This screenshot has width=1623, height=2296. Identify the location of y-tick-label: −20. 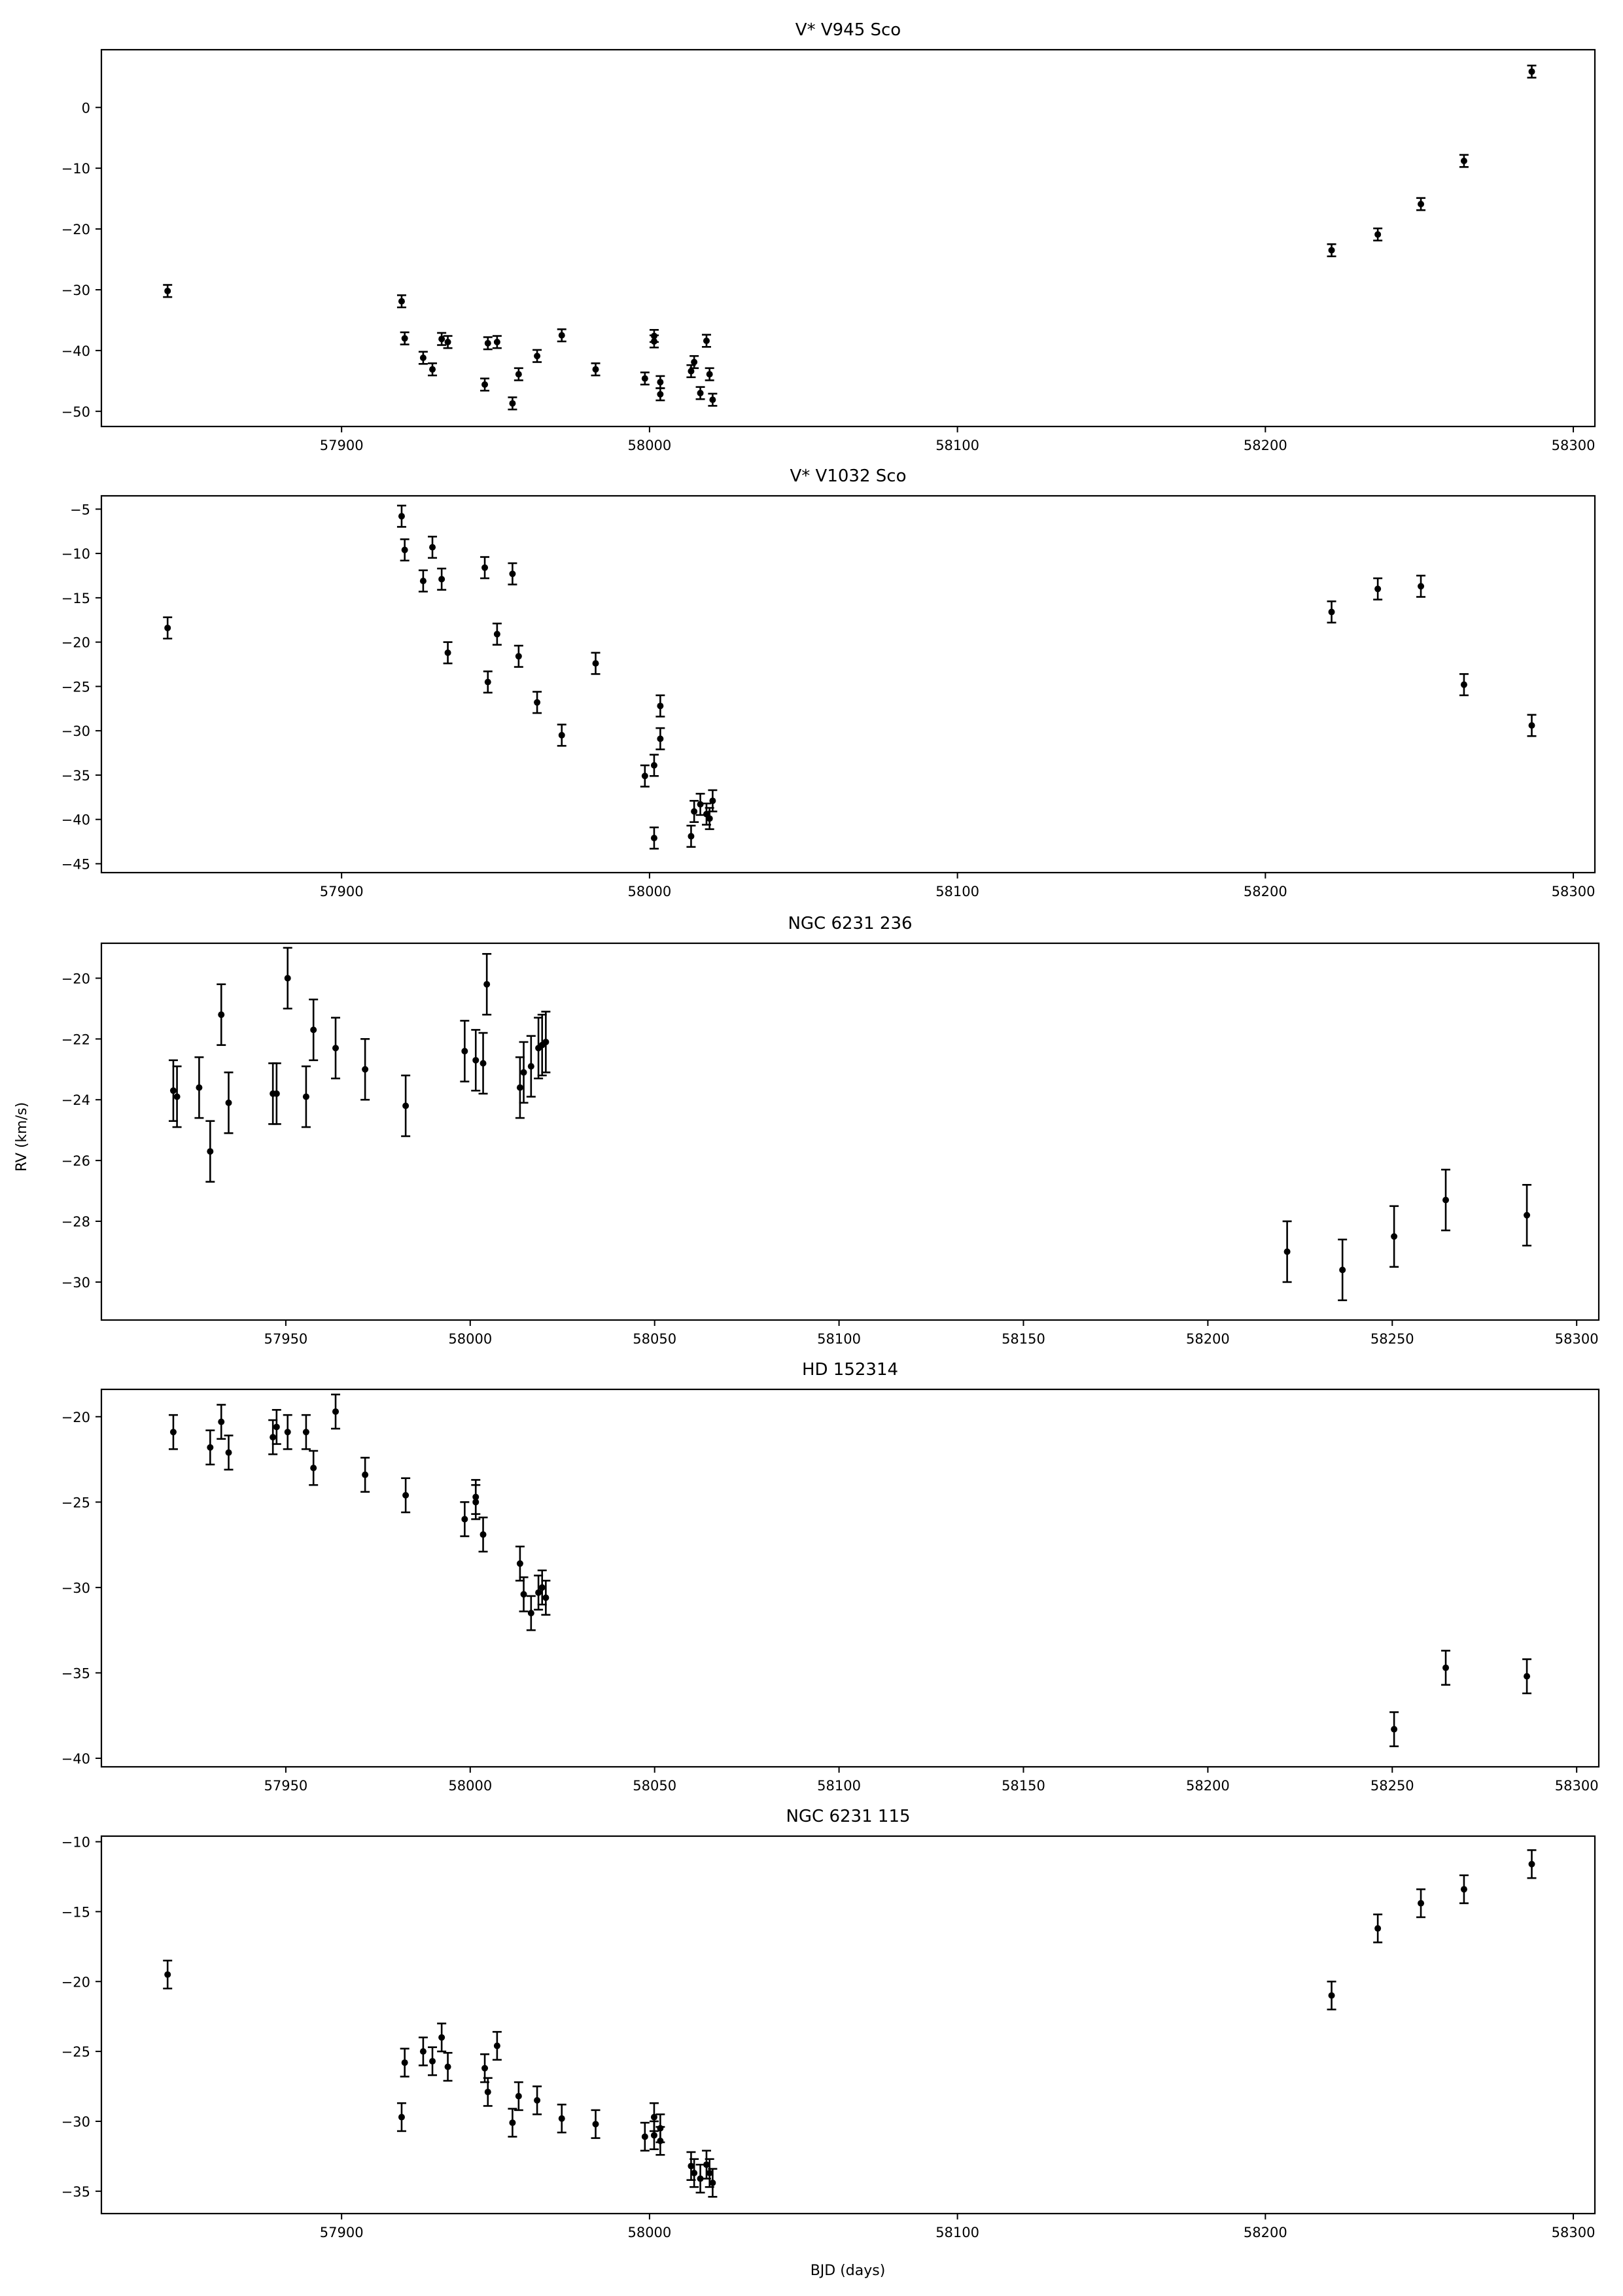
(76, 1417).